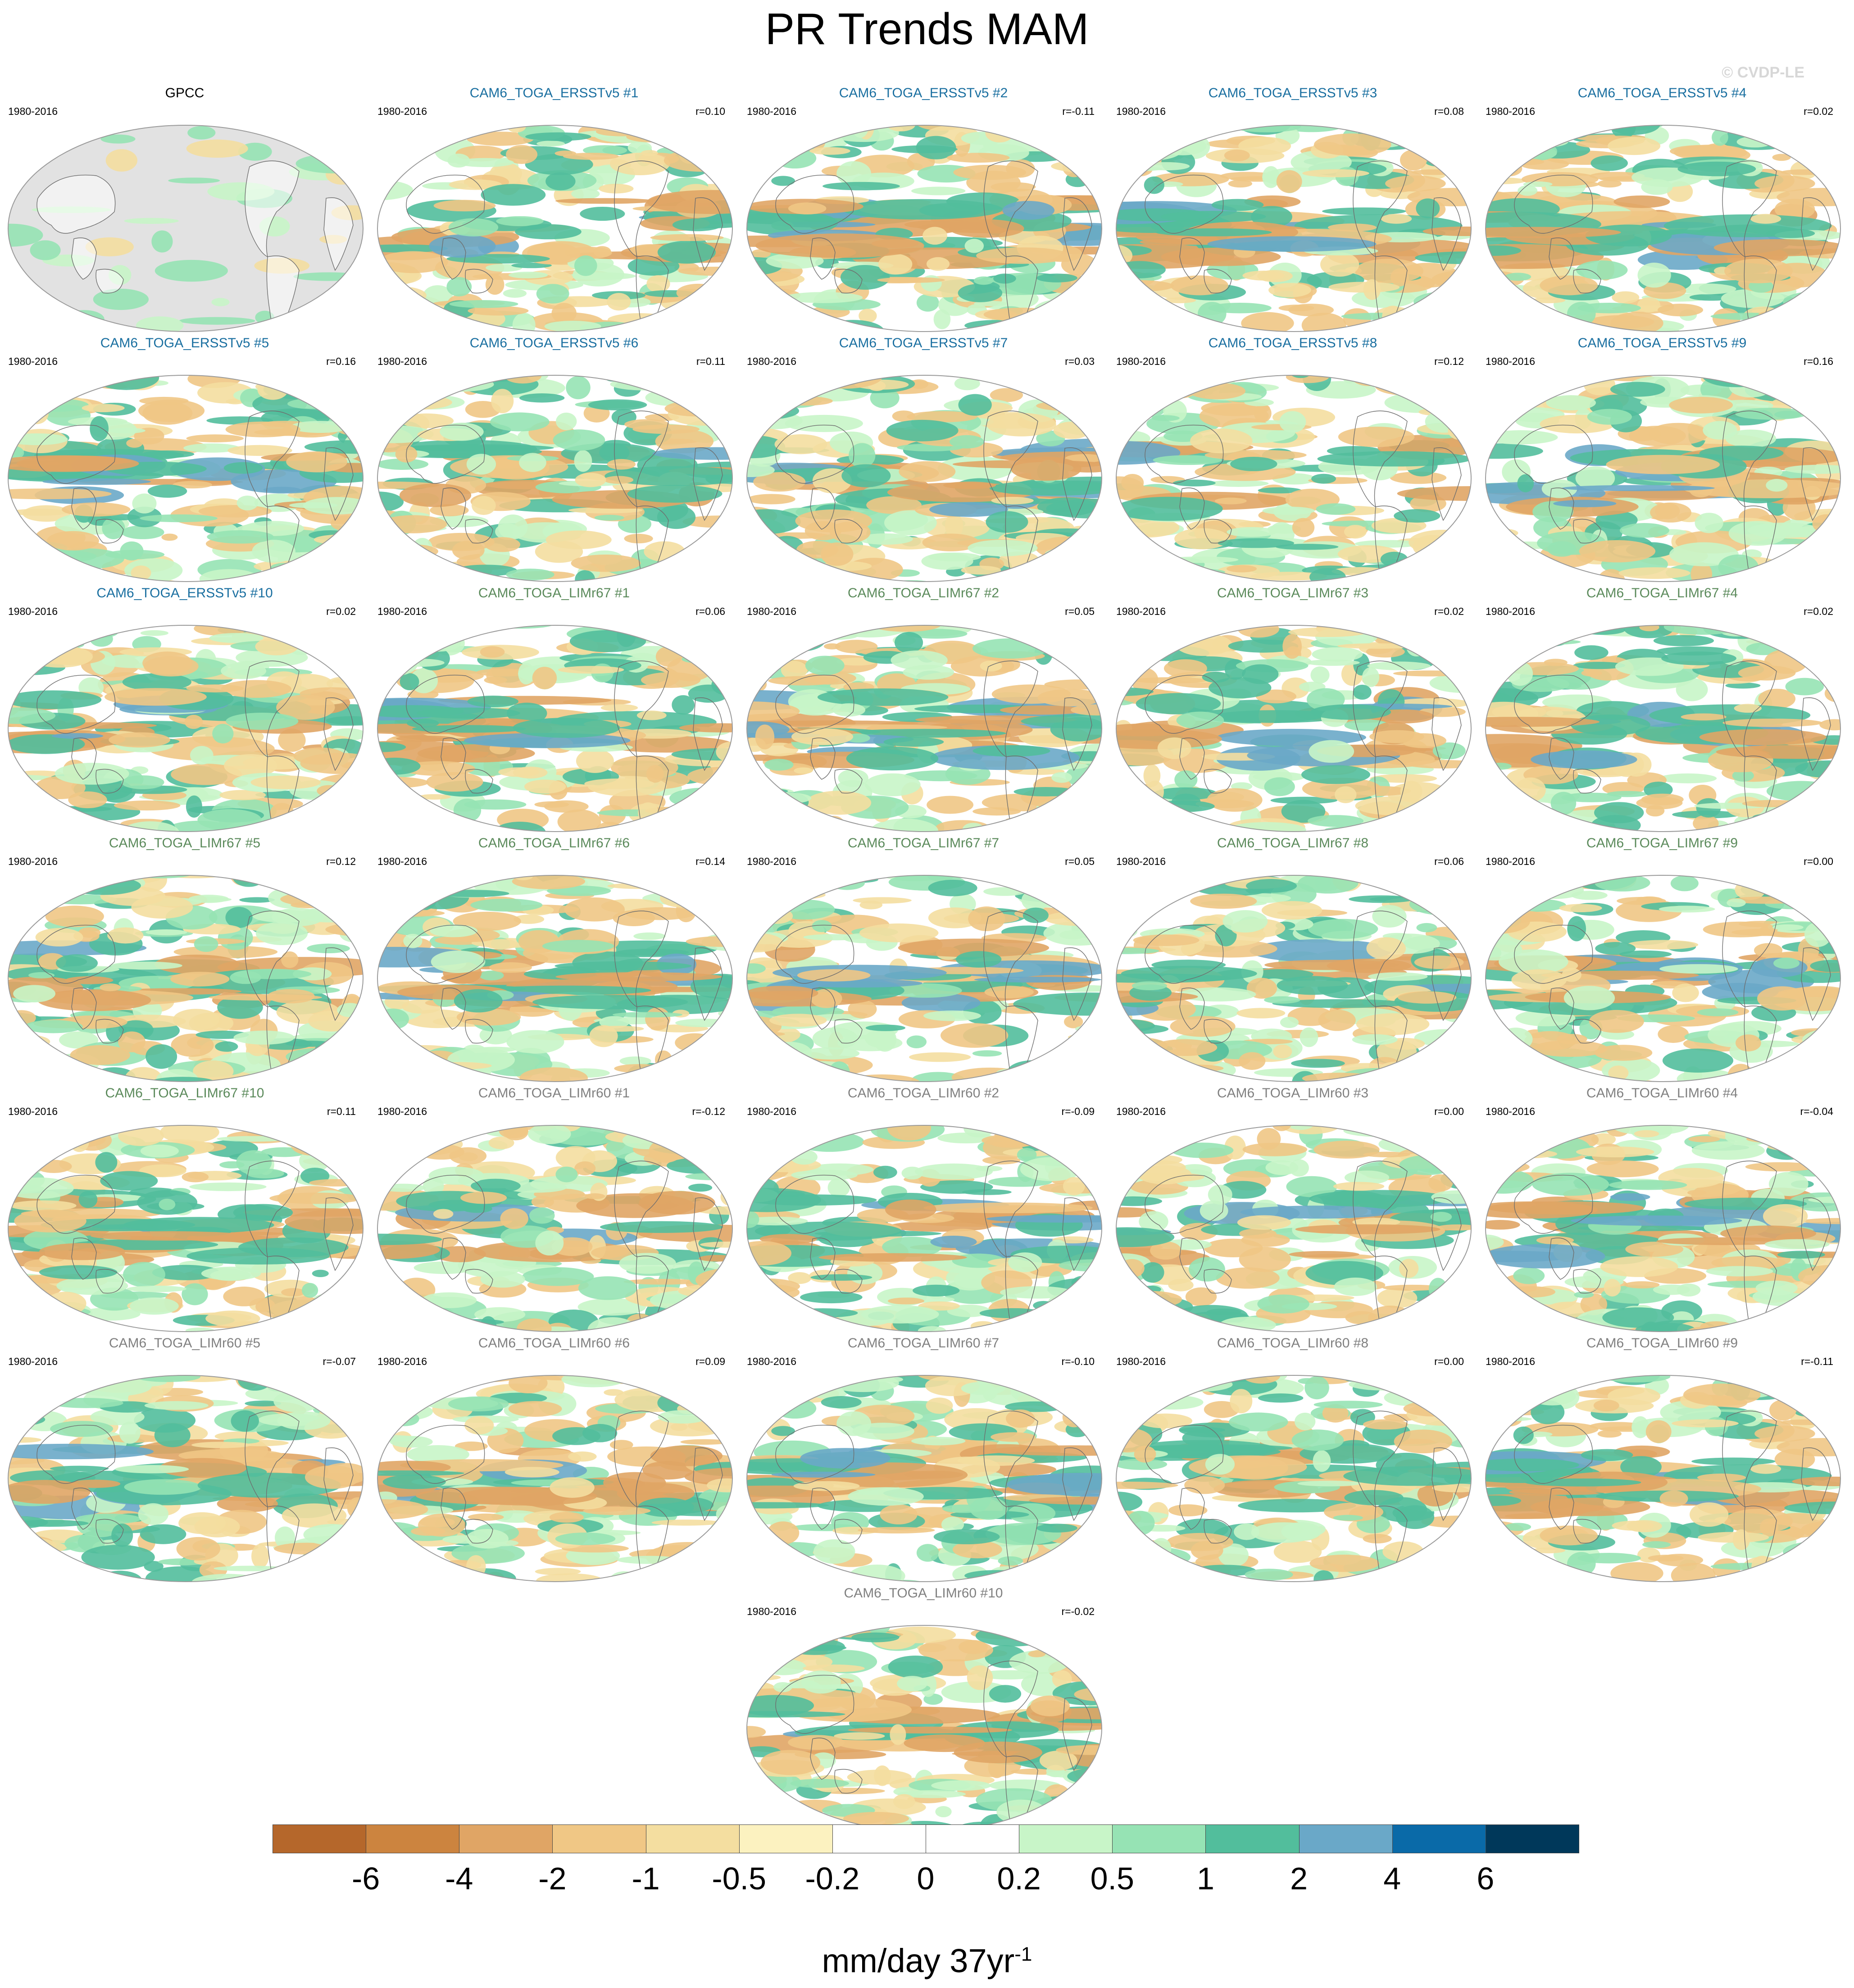 This screenshot has height=1988, width=1854. I want to click on panel-title: CAM6_TOGA_LIMr67 #2, so click(923, 593).